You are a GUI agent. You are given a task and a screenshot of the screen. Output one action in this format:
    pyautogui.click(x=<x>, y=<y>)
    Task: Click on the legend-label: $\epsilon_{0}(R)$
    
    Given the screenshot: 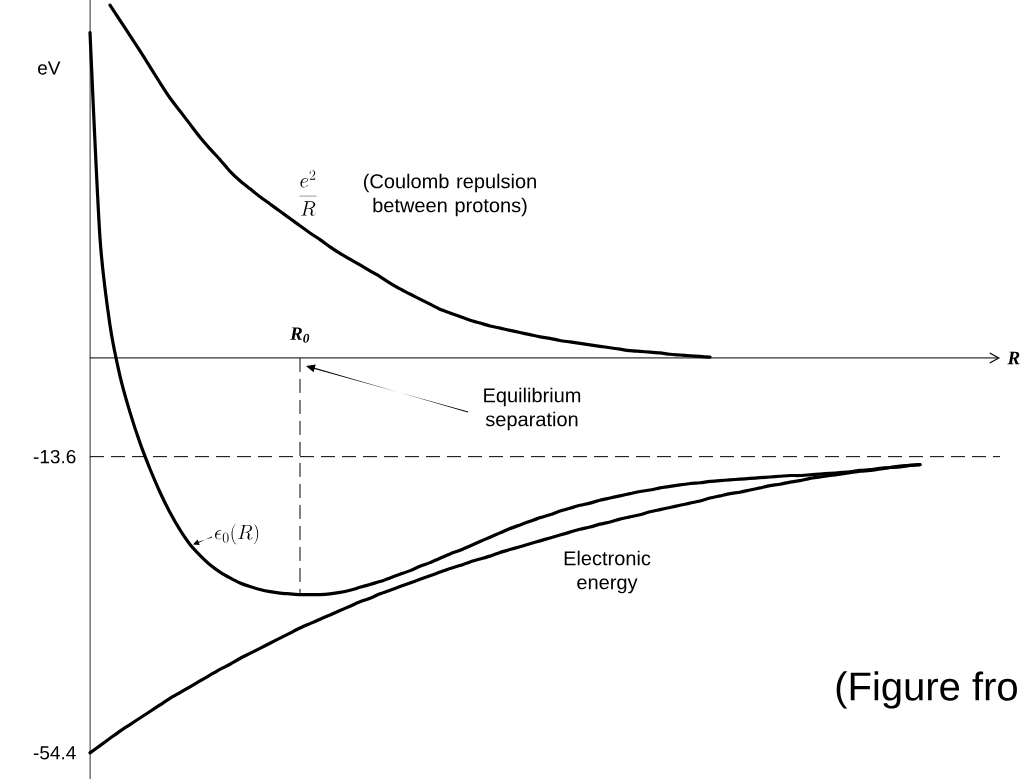 What is the action you would take?
    pyautogui.click(x=236, y=534)
    